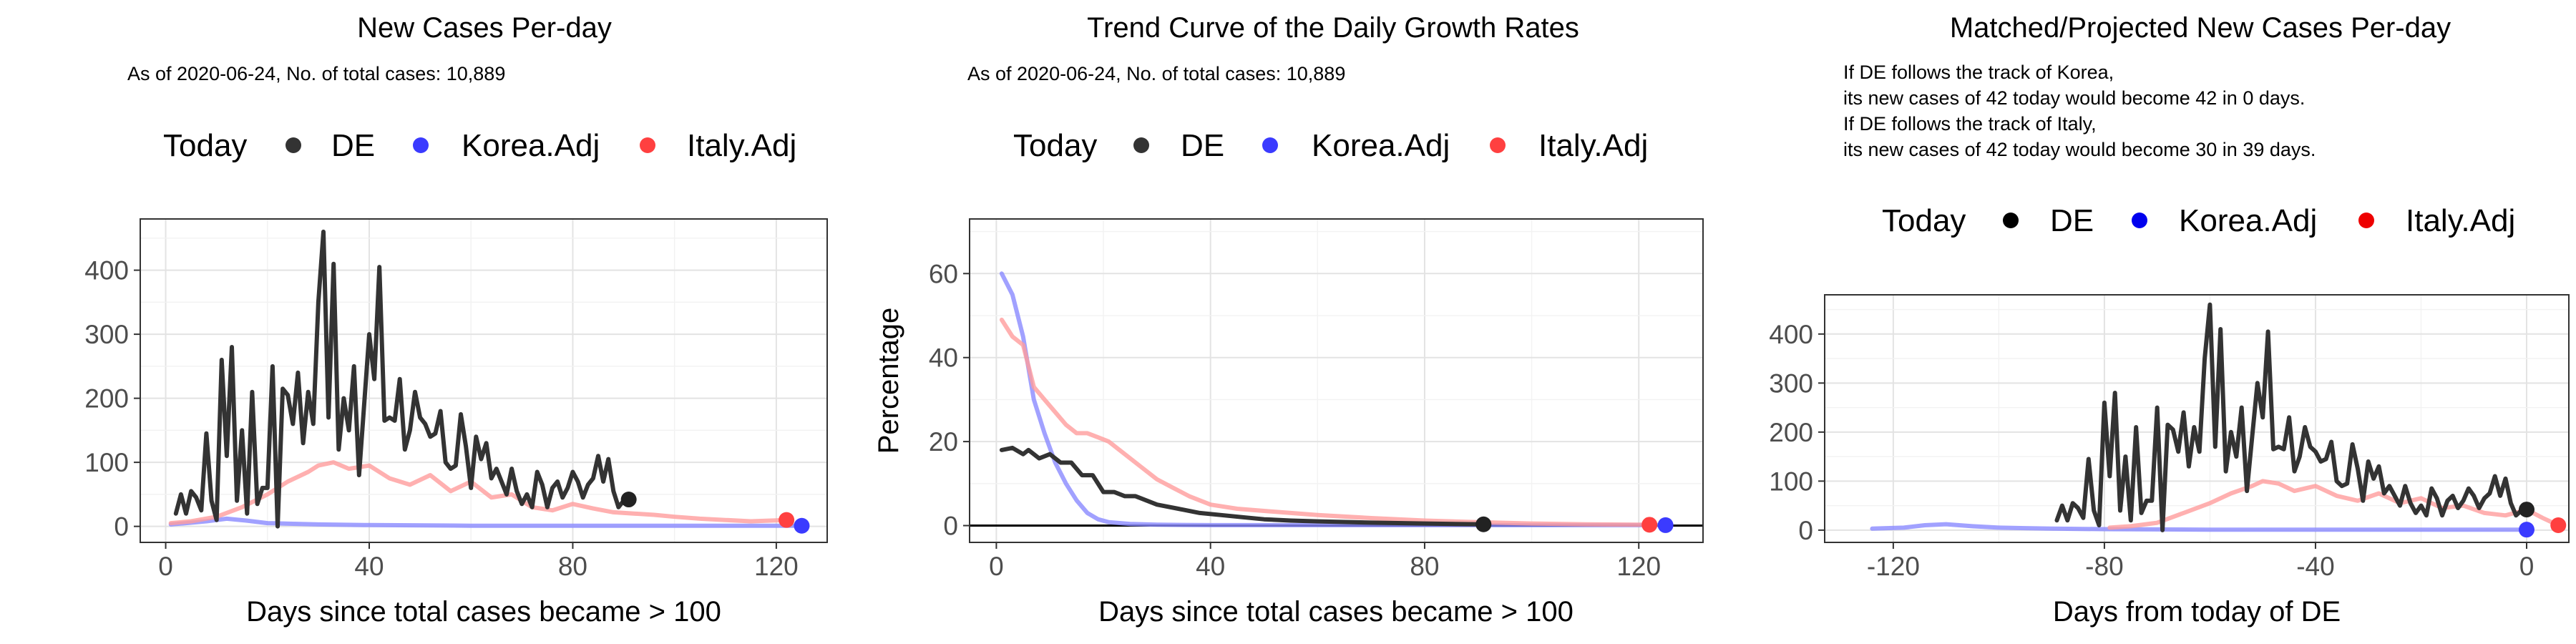  I want to click on x-tick-label: -80, so click(2104, 566).